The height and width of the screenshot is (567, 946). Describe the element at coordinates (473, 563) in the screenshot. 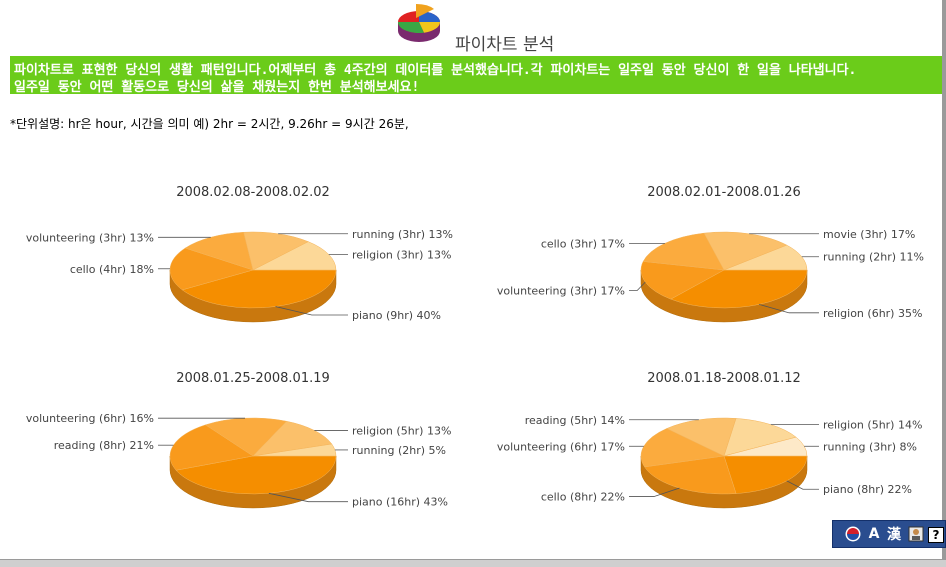

I see `window-bottom-edge` at that location.